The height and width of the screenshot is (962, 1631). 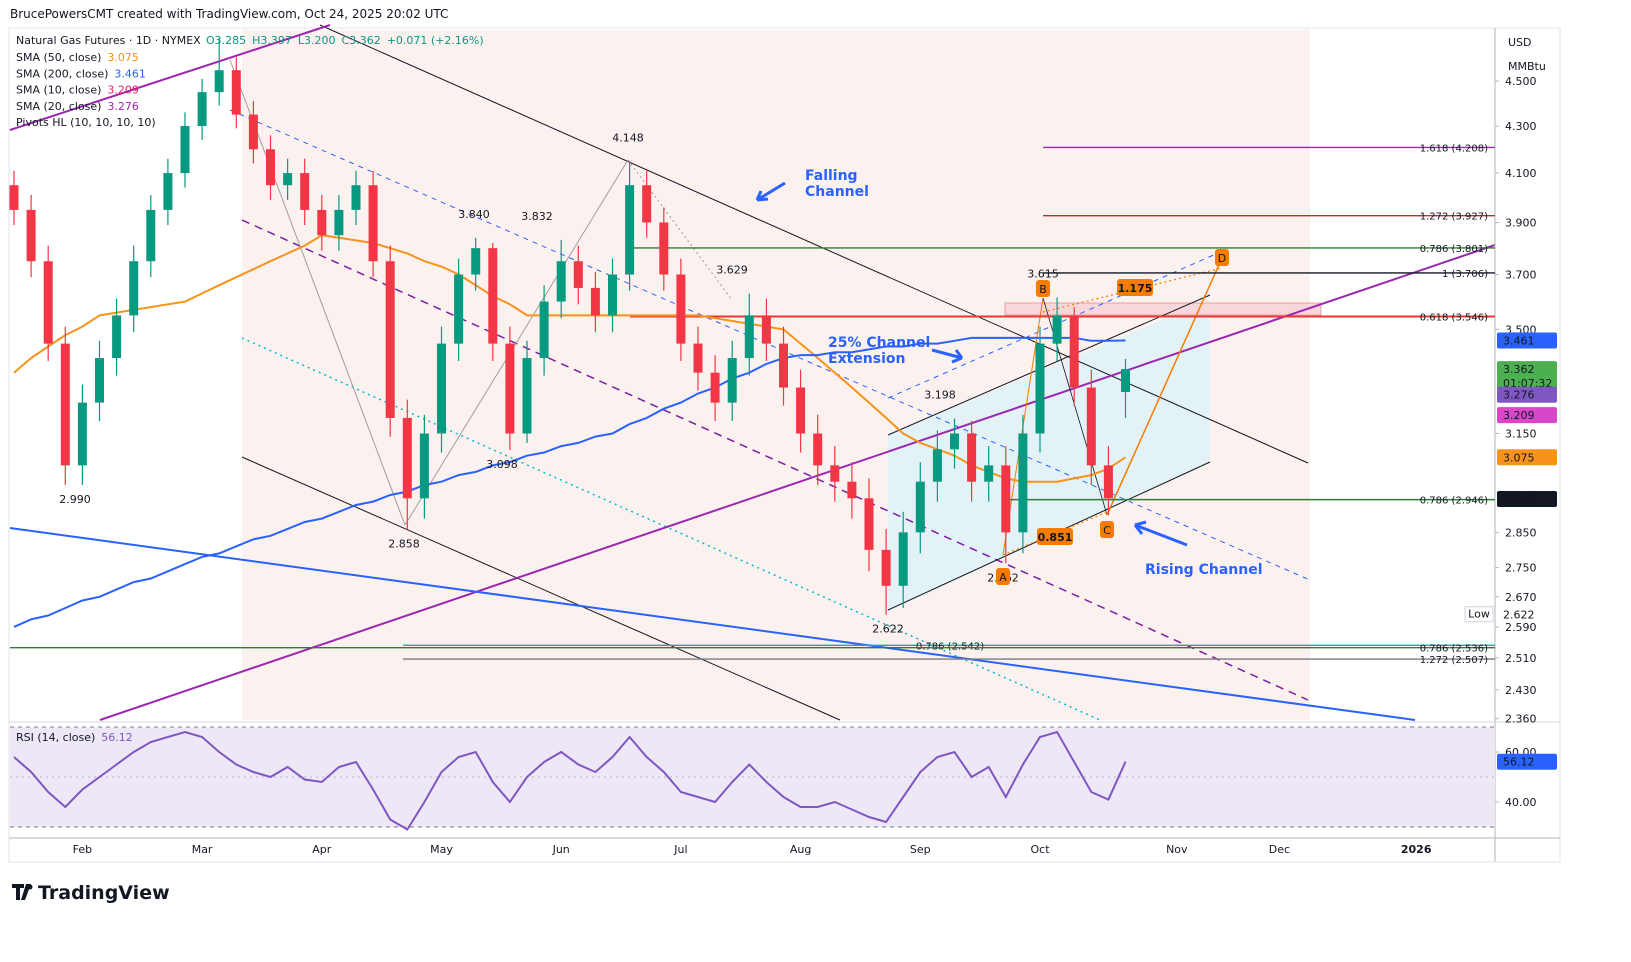 I want to click on currency: USD, so click(x=1520, y=42).